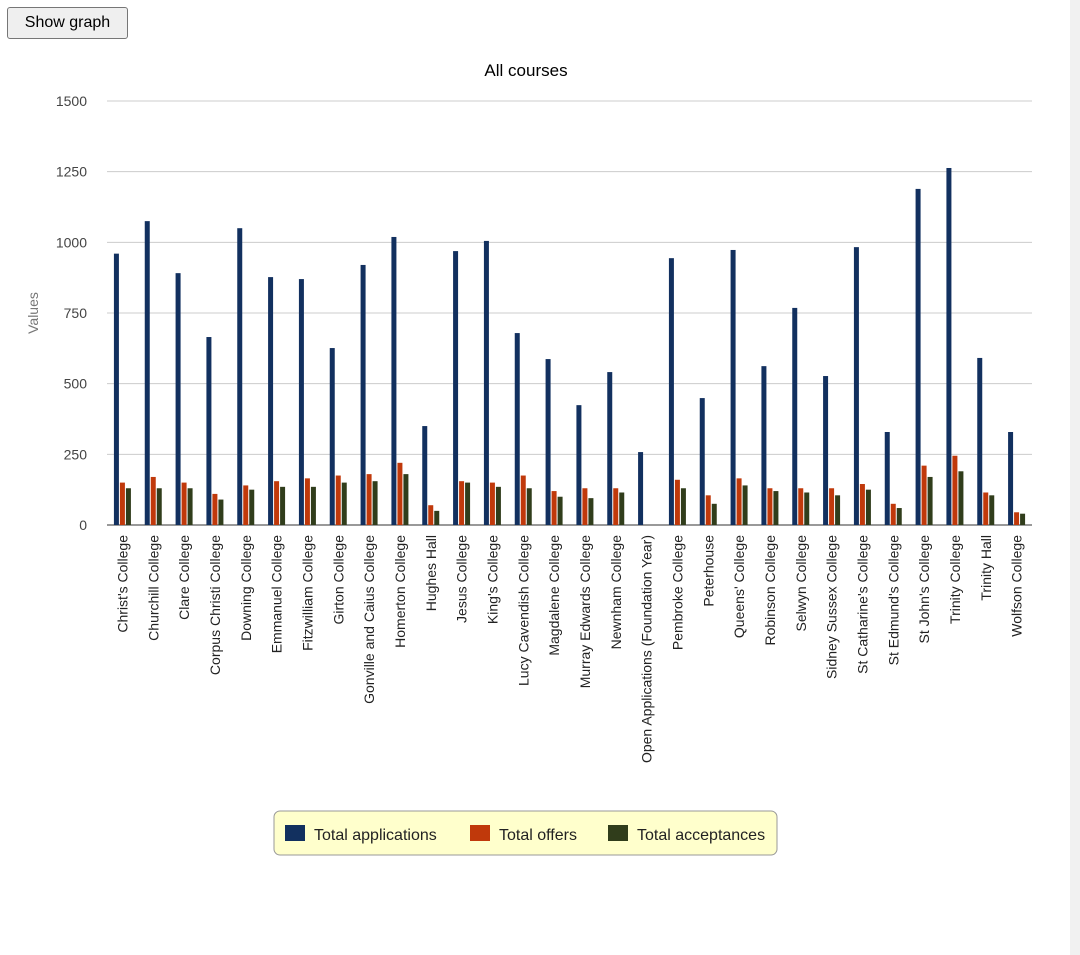 This screenshot has width=1080, height=955. I want to click on x-tick-label: Downing College, so click(246, 588).